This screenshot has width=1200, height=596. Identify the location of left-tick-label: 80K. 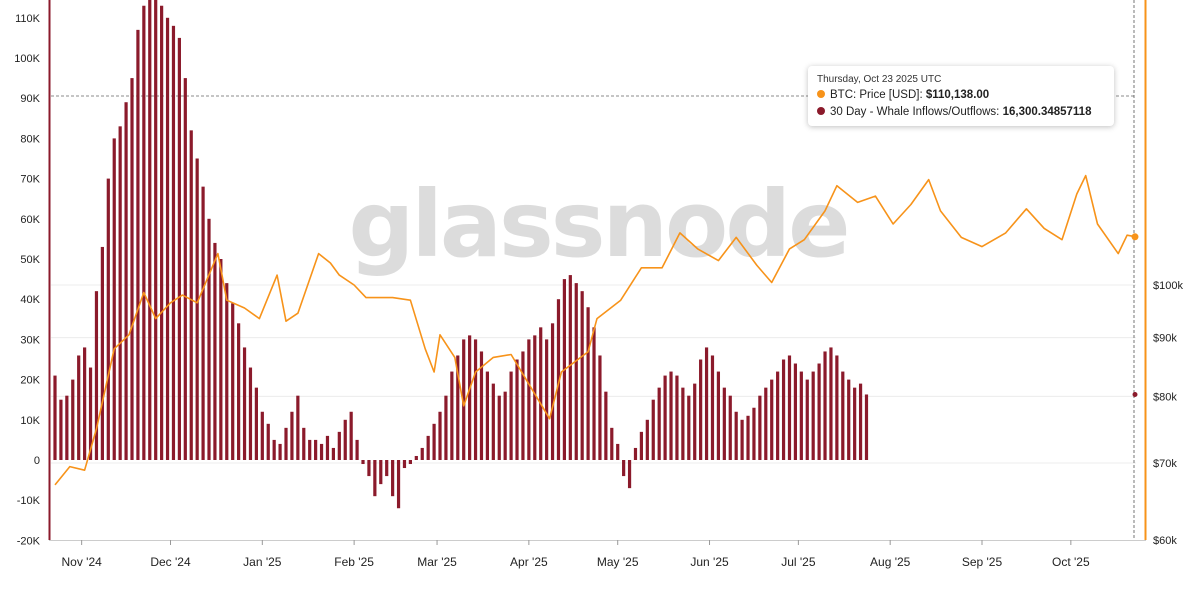
(30, 139).